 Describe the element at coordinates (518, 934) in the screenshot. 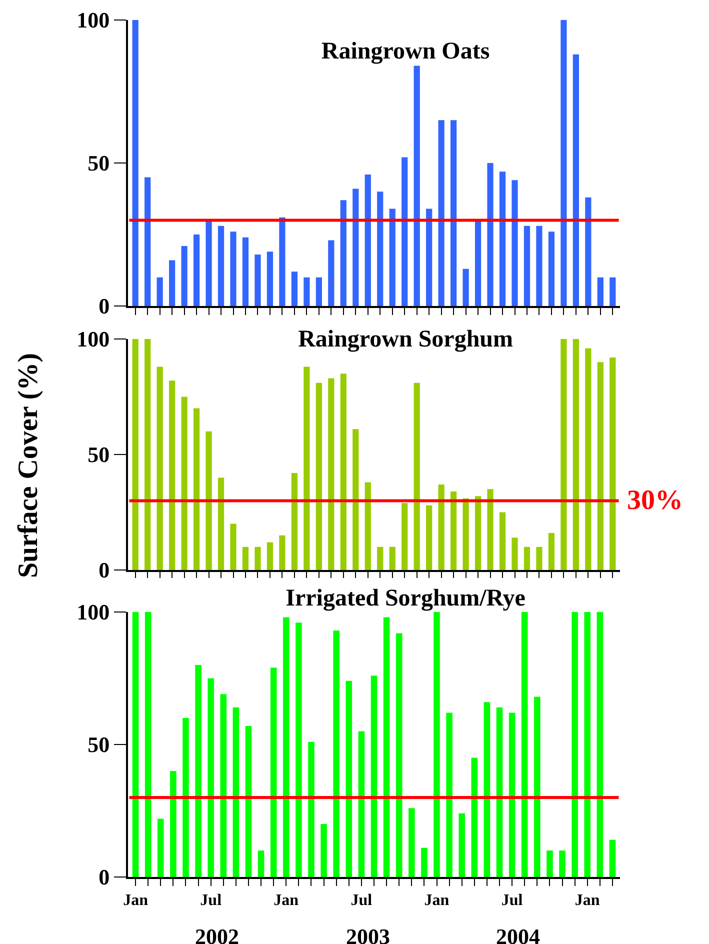

I see `text: 2004` at that location.